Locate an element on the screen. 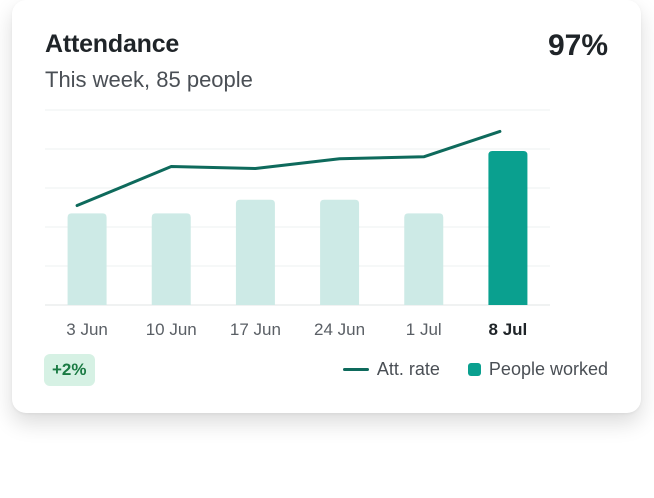 This screenshot has height=498, width=654. square-swatch-icon is located at coordinates (474, 369).